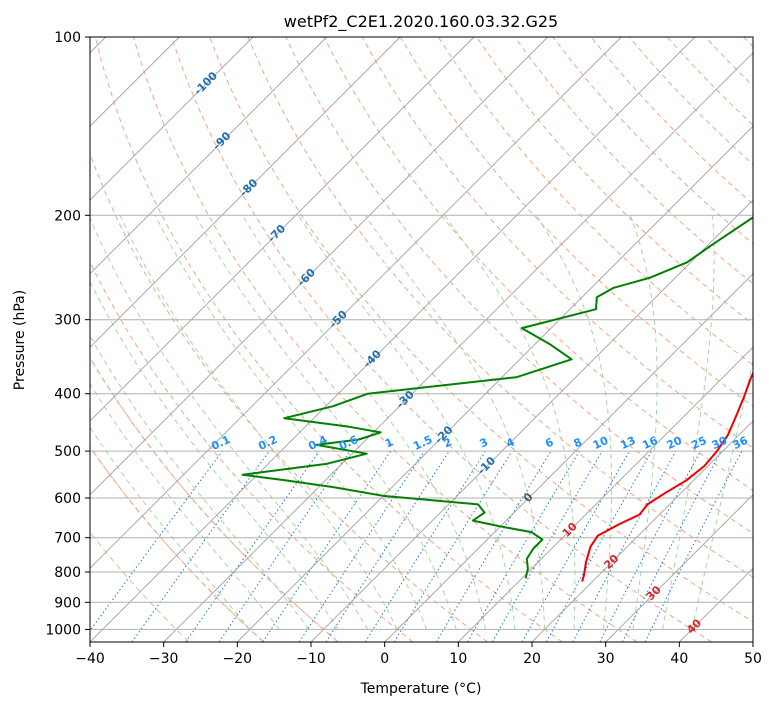  What do you see at coordinates (418, 654) in the screenshot?
I see `x-axis: −40 −30 −20 −10 0 10 20 30 40 50` at bounding box center [418, 654].